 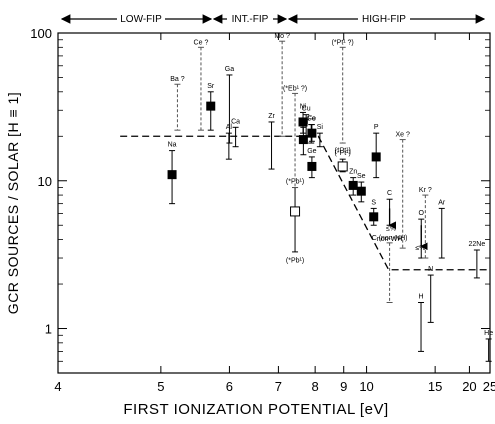 I want to click on y-tick-label-10: 10, so click(x=45, y=181).